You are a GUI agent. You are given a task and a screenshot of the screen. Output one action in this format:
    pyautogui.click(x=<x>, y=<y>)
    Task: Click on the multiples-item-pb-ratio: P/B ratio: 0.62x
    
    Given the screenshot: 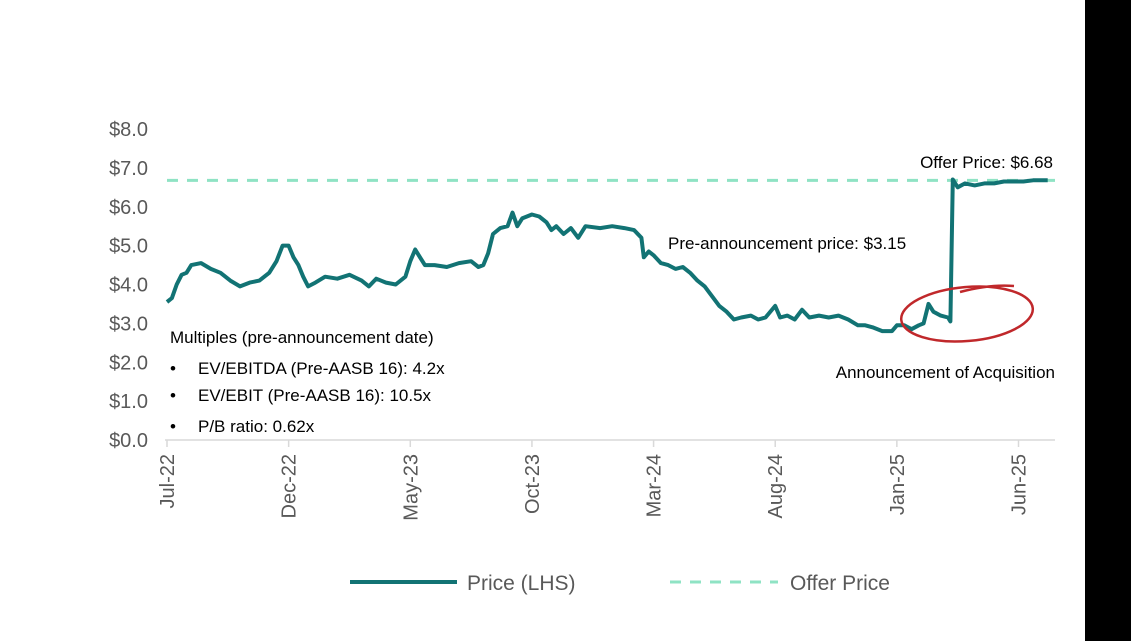 What is the action you would take?
    pyautogui.click(x=256, y=426)
    